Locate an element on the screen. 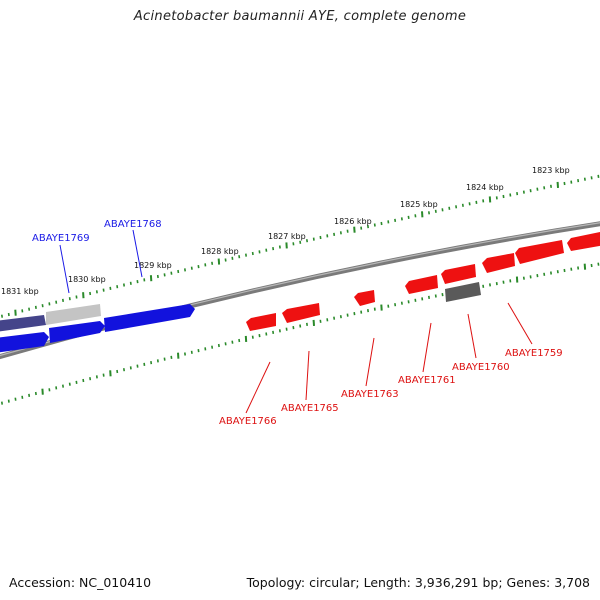 Image resolution: width=600 pixels, height=600 pixels. gene-label: ABAYE1760 is located at coordinates (481, 367).